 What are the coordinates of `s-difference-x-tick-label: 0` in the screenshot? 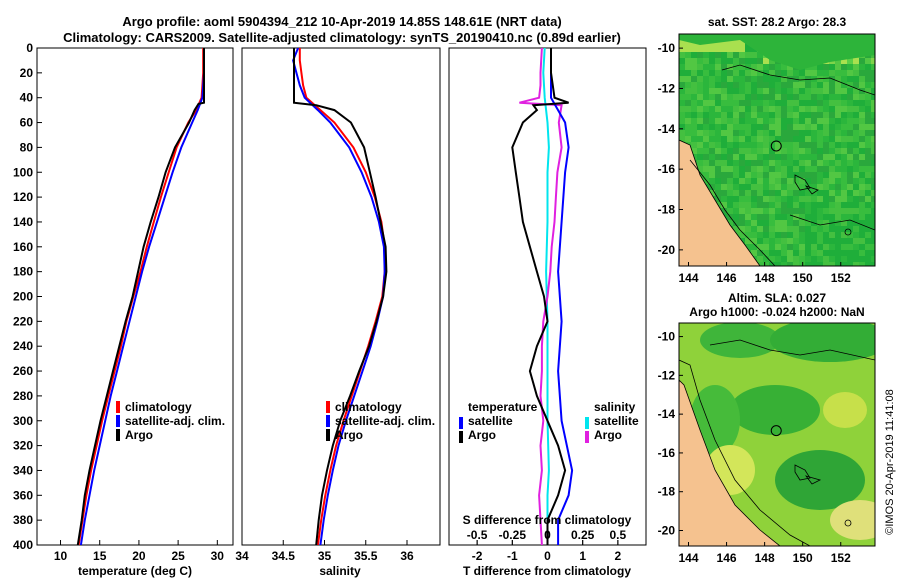 It's located at (547, 535).